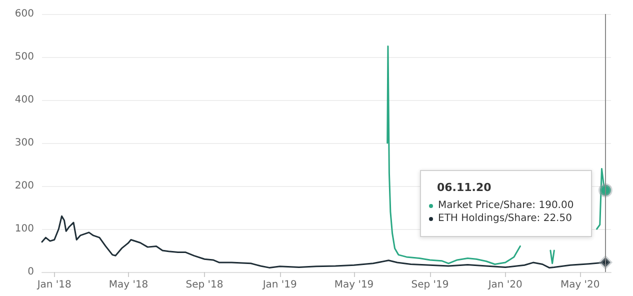 Image resolution: width=633 pixels, height=296 pixels. I want to click on y-tick-label: 600, so click(24, 14).